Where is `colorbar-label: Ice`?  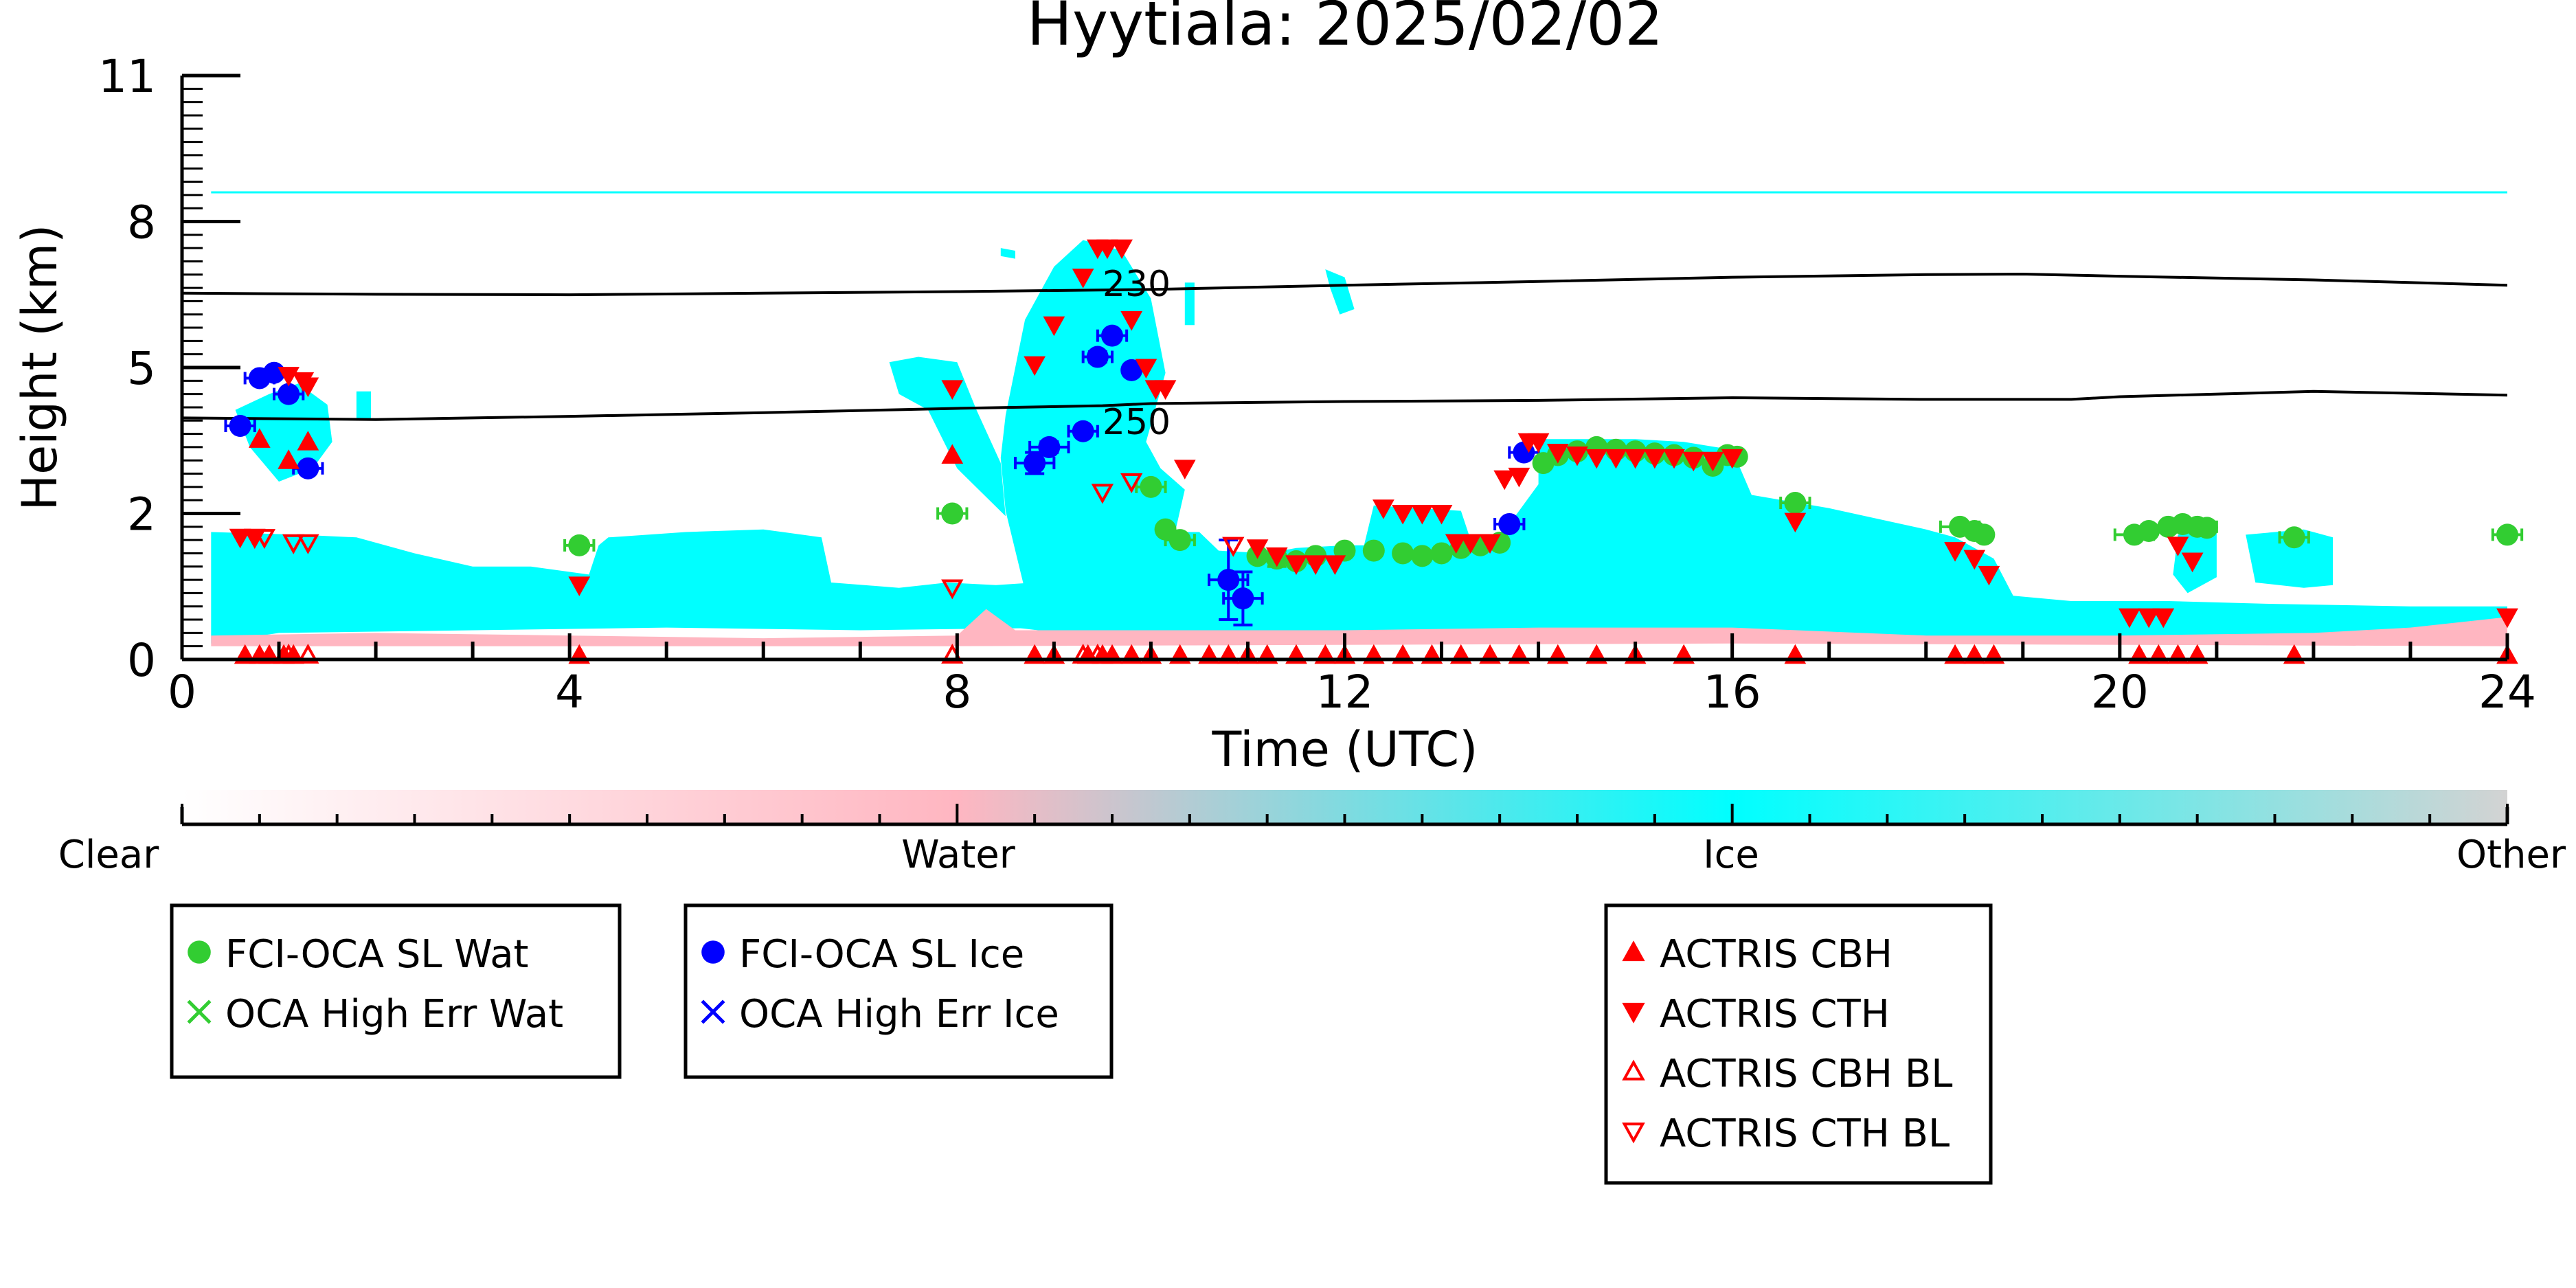 colorbar-label: Ice is located at coordinates (1731, 855).